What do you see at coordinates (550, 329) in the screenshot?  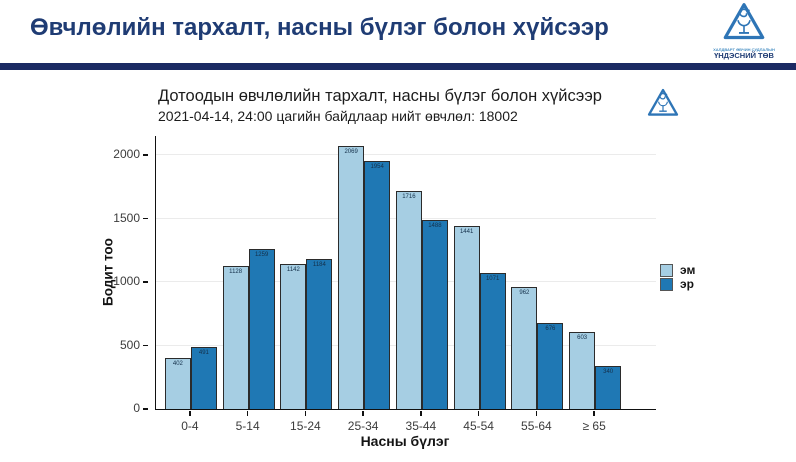 I see `bar-value-label: 676` at bounding box center [550, 329].